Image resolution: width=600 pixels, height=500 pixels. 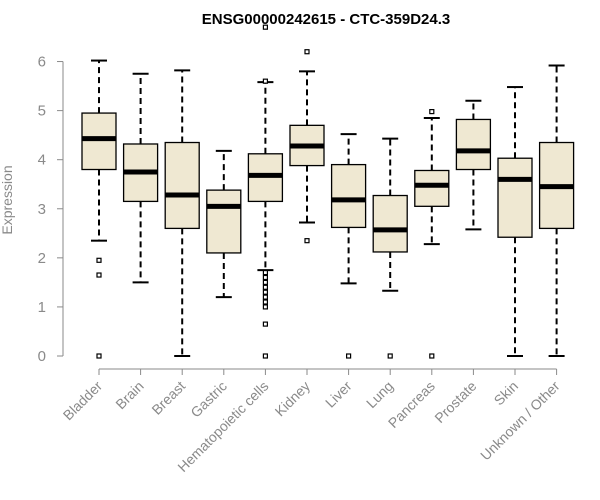 What do you see at coordinates (42, 160) in the screenshot?
I see `y-tick-label: 4` at bounding box center [42, 160].